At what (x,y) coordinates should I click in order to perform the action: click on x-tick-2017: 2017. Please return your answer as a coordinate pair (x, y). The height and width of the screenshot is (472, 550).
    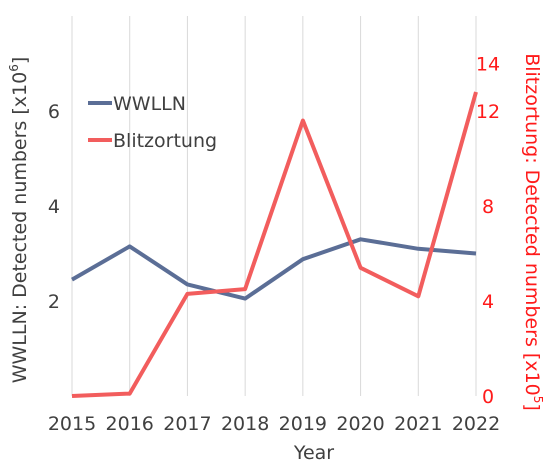
    Looking at the image, I should click on (187, 424).